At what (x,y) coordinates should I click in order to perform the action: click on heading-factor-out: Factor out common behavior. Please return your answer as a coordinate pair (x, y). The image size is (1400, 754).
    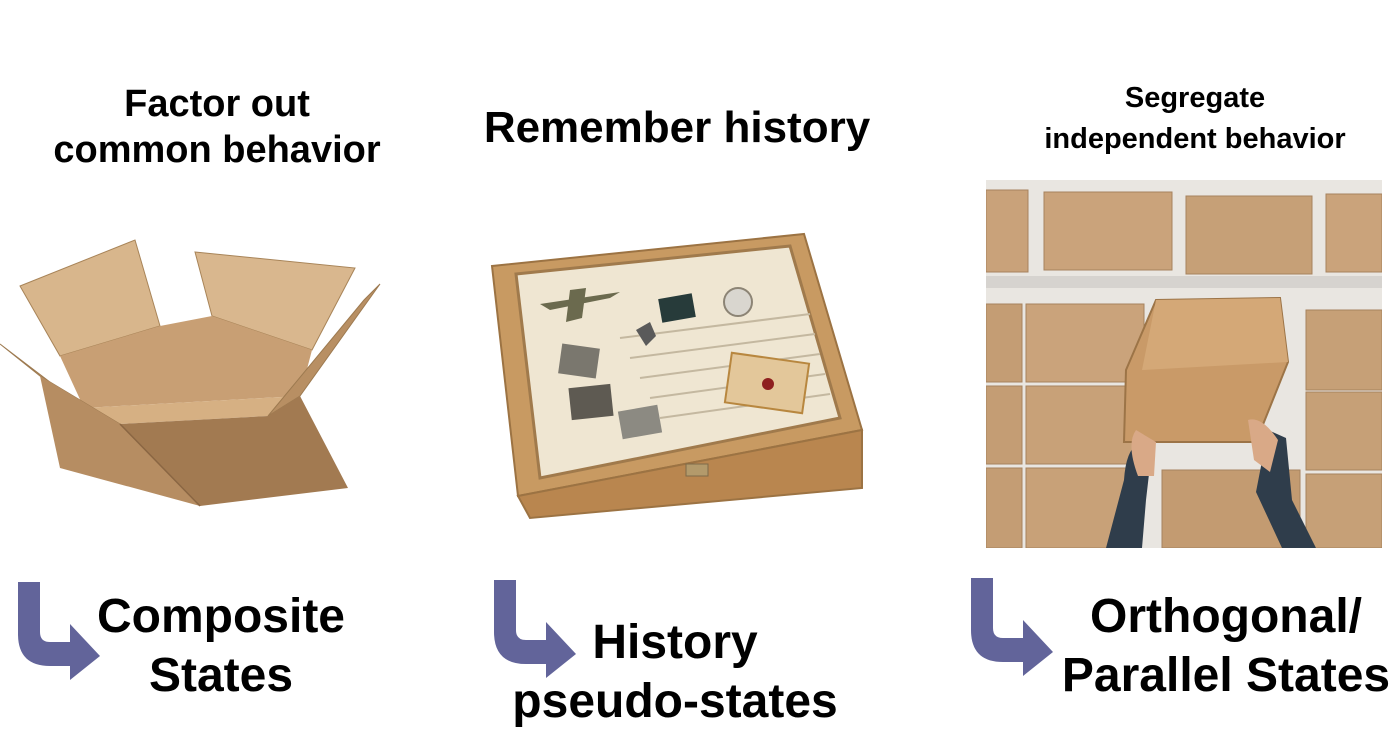
    Looking at the image, I should click on (217, 127).